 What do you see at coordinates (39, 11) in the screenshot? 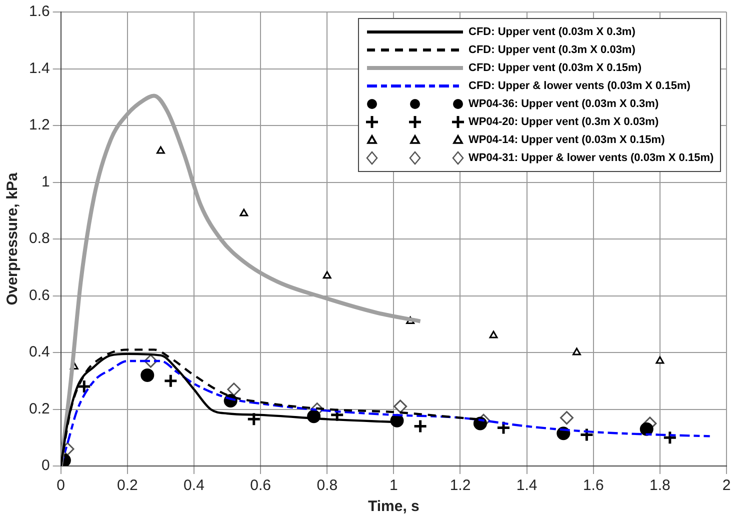
I see `y-tick-label: 1.6` at bounding box center [39, 11].